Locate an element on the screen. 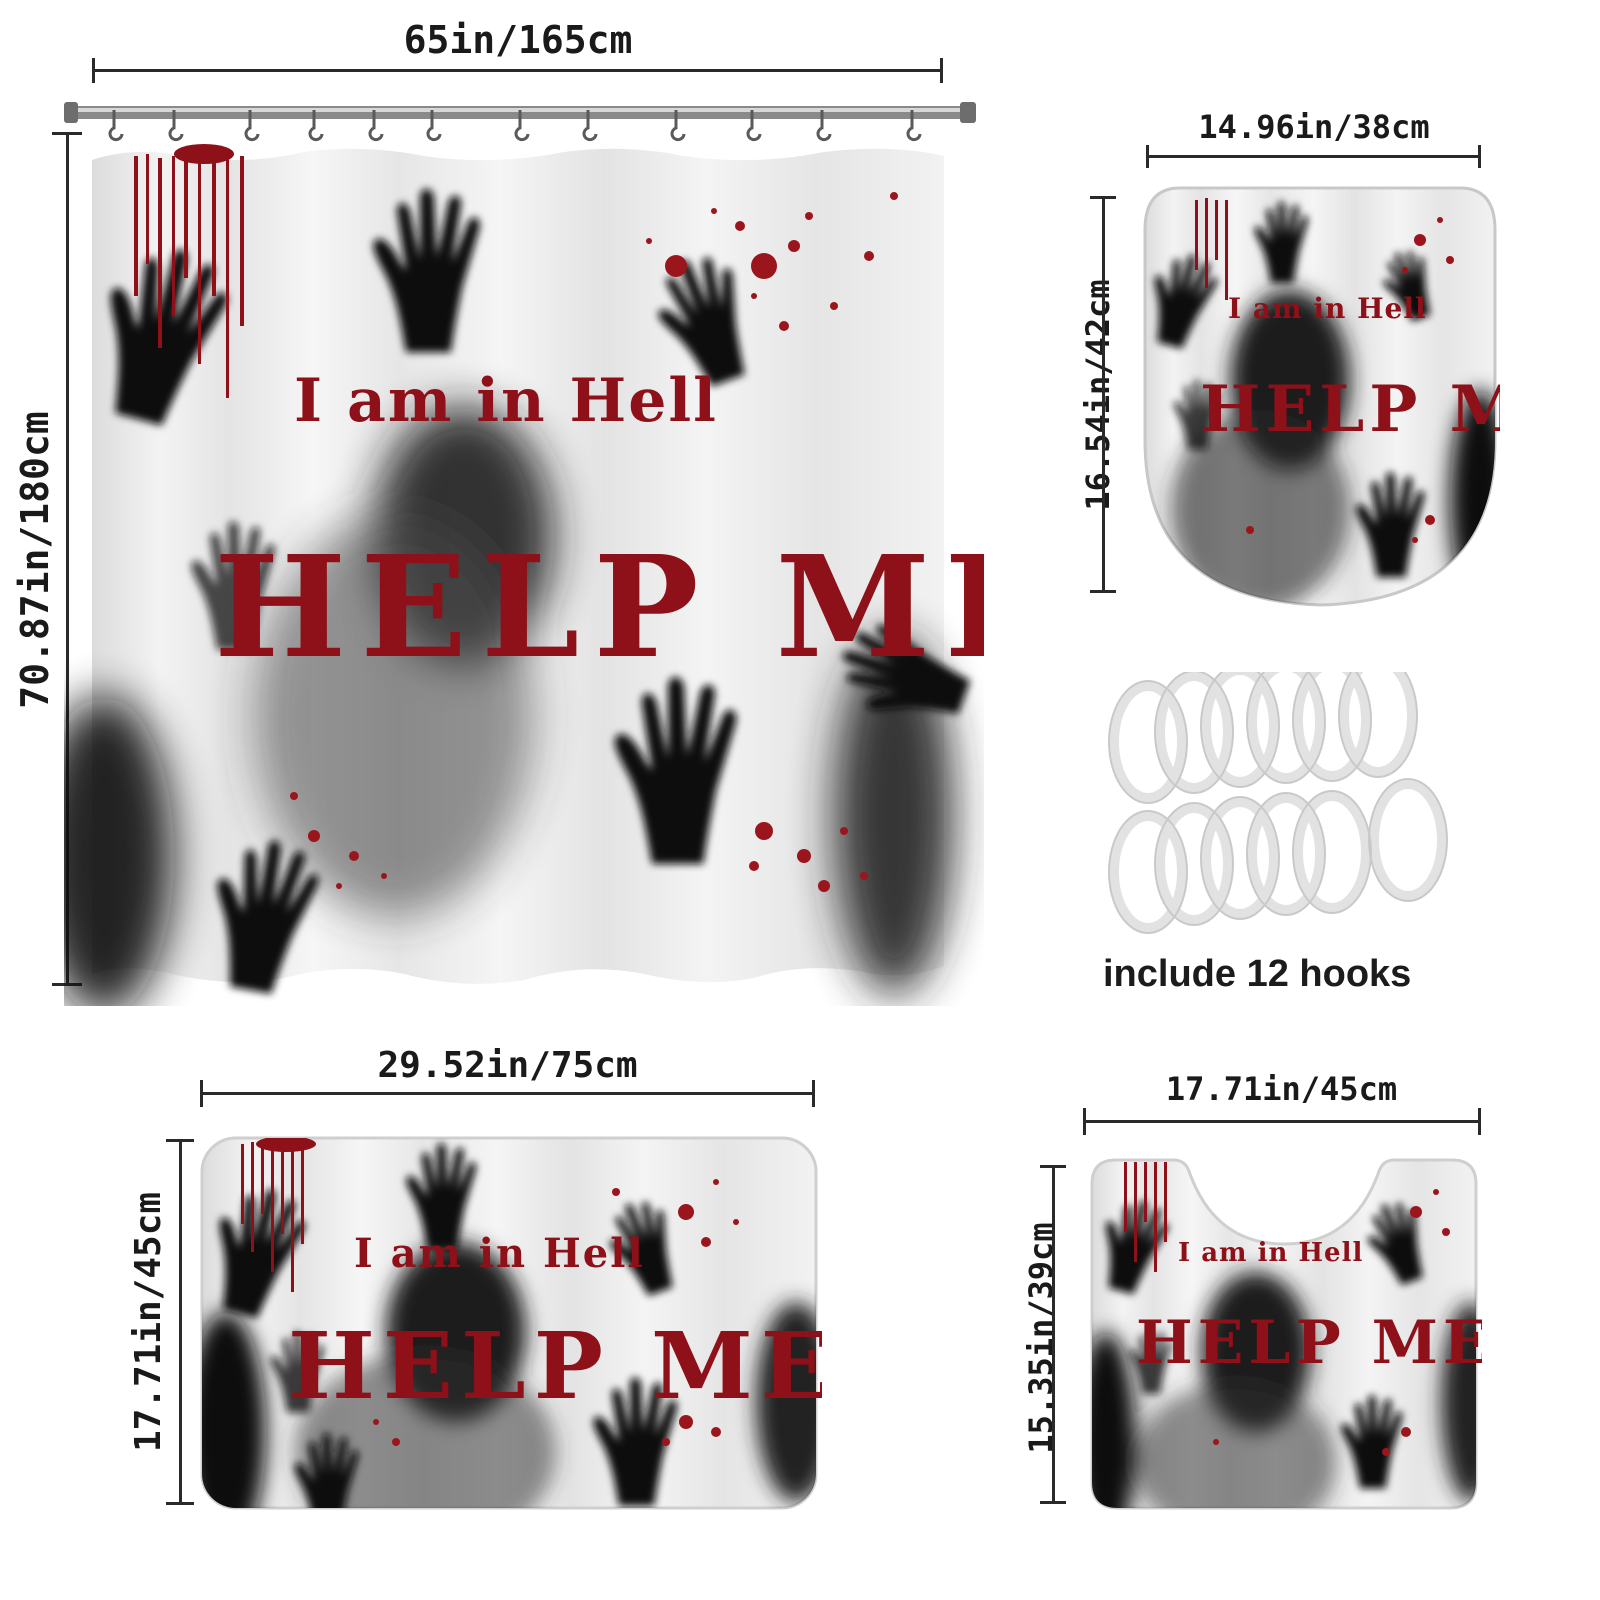 This screenshot has height=1600, width=1600. lid-width-label: 14.96in/38cm is located at coordinates (1314, 127).